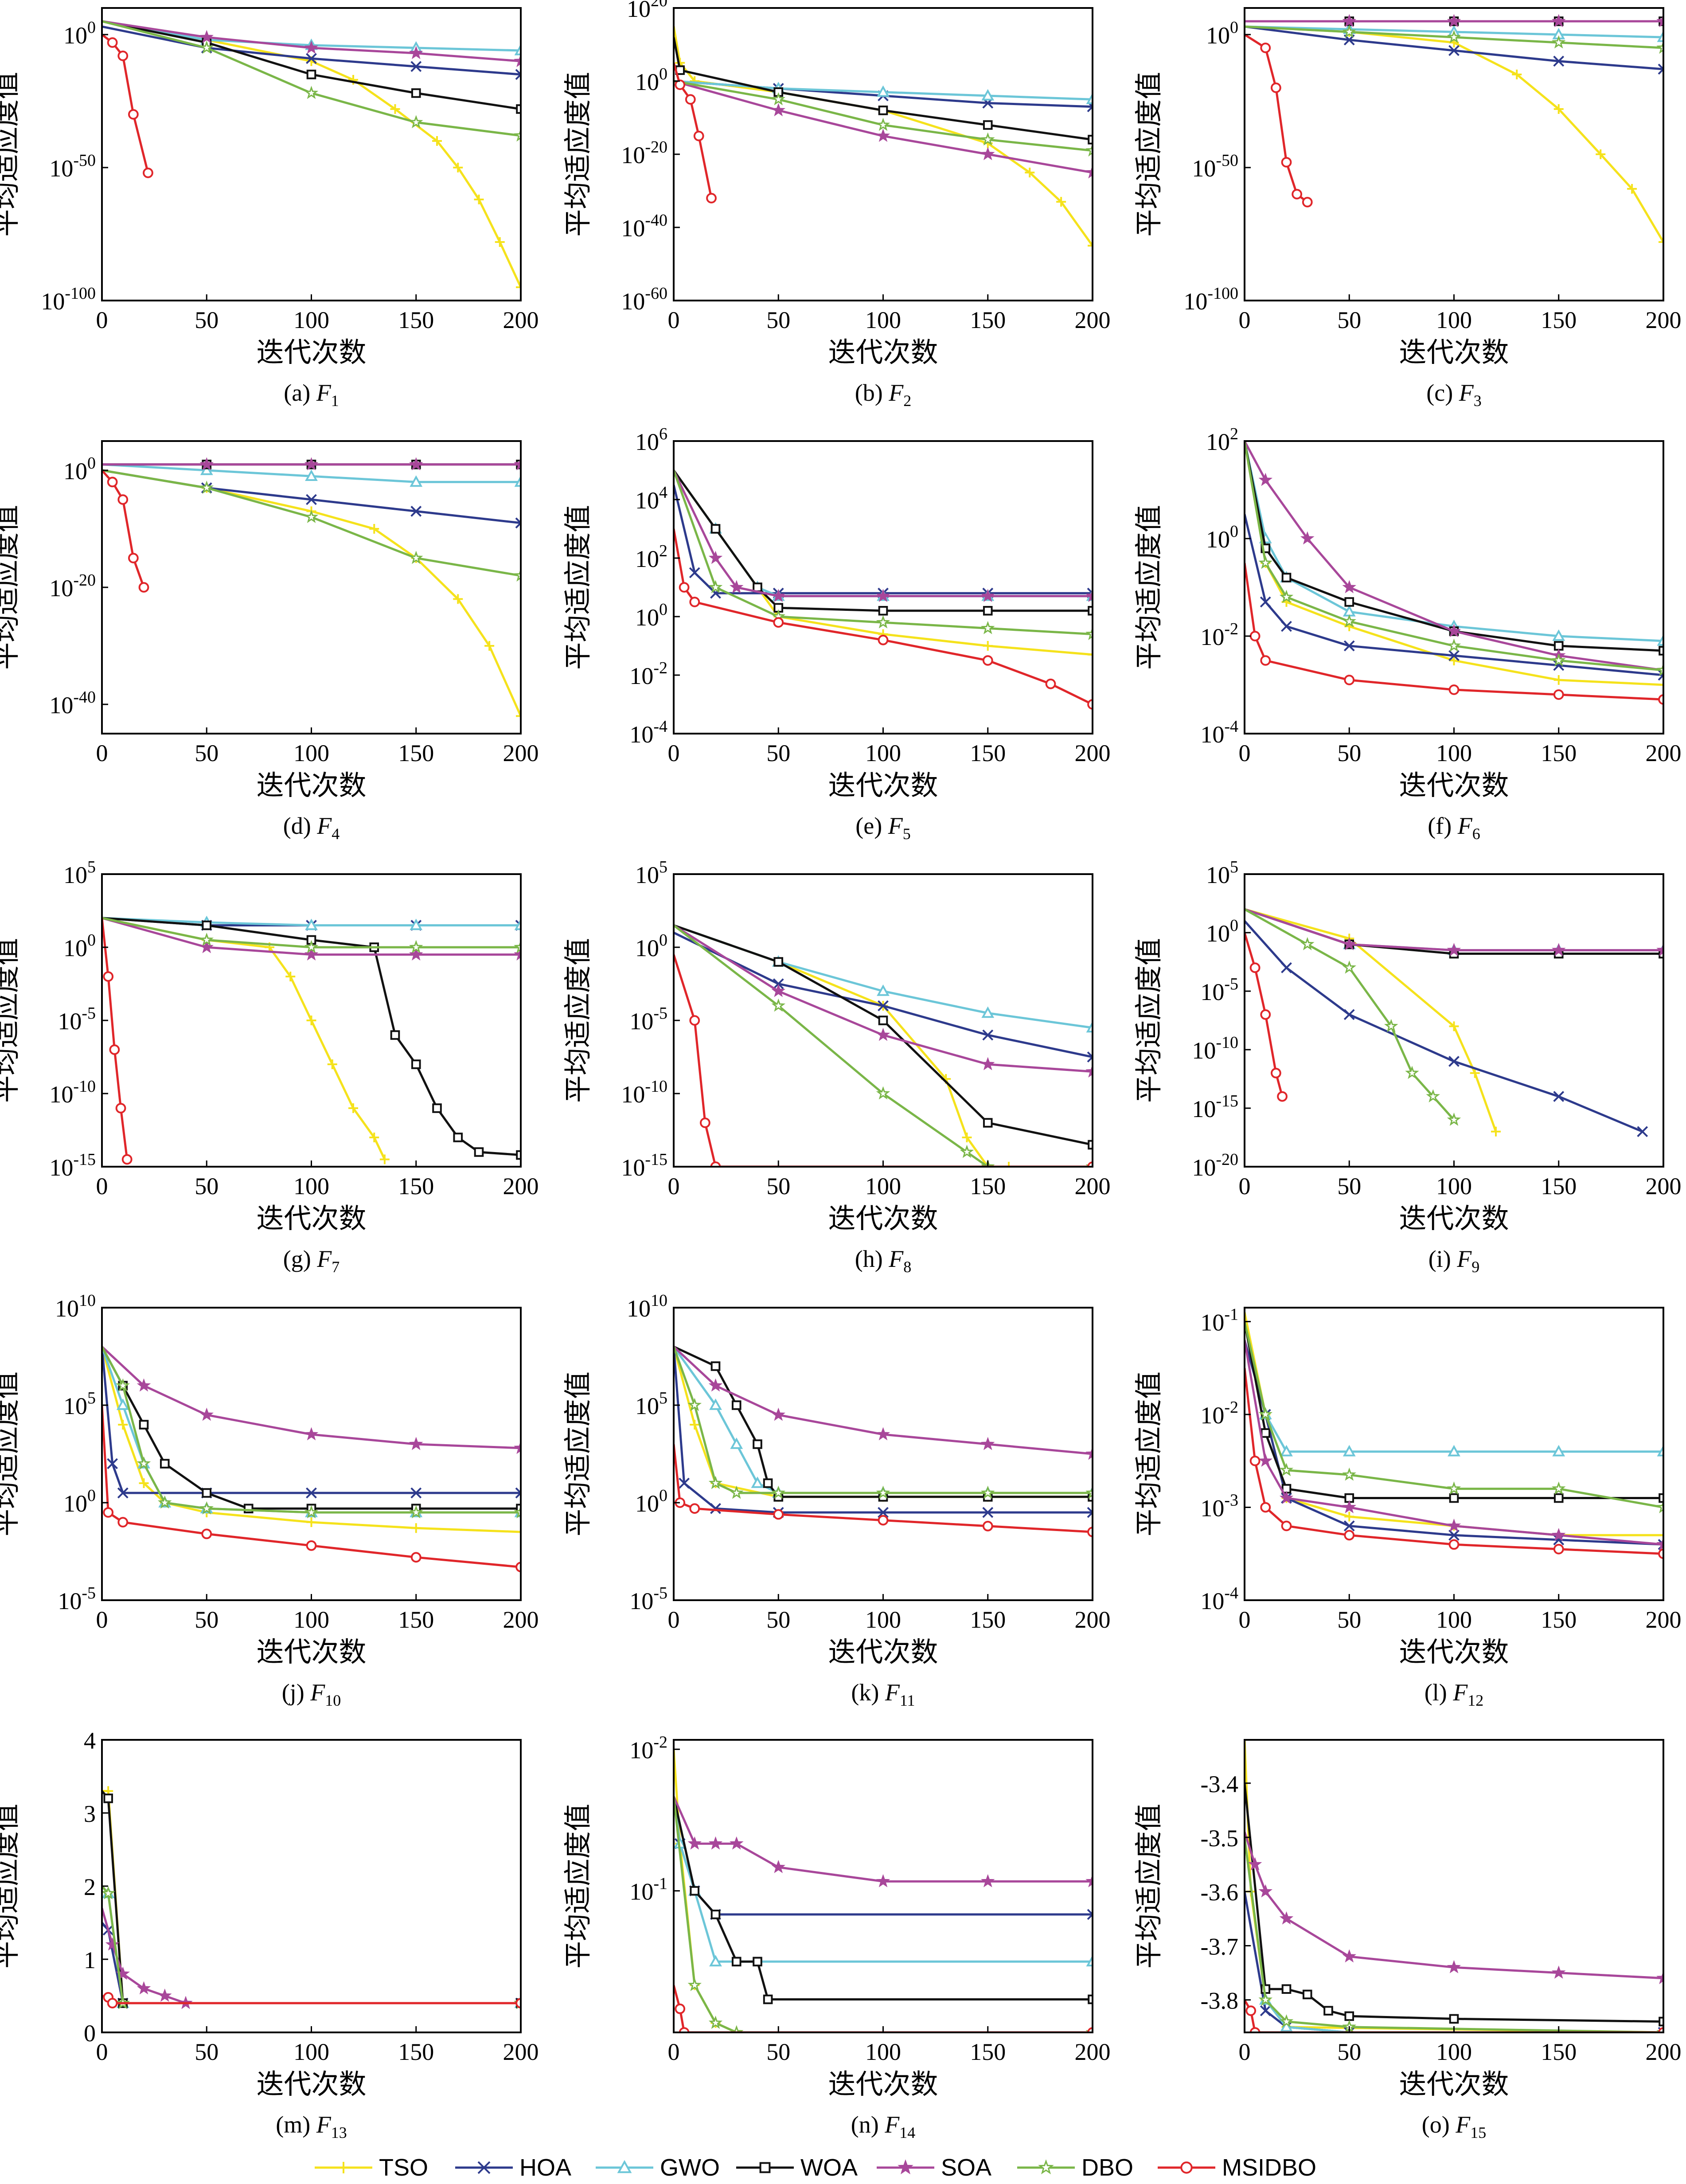 This screenshot has width=1686, height=2184. I want to click on y-tick-label: 10⁰, so click(79, 946).